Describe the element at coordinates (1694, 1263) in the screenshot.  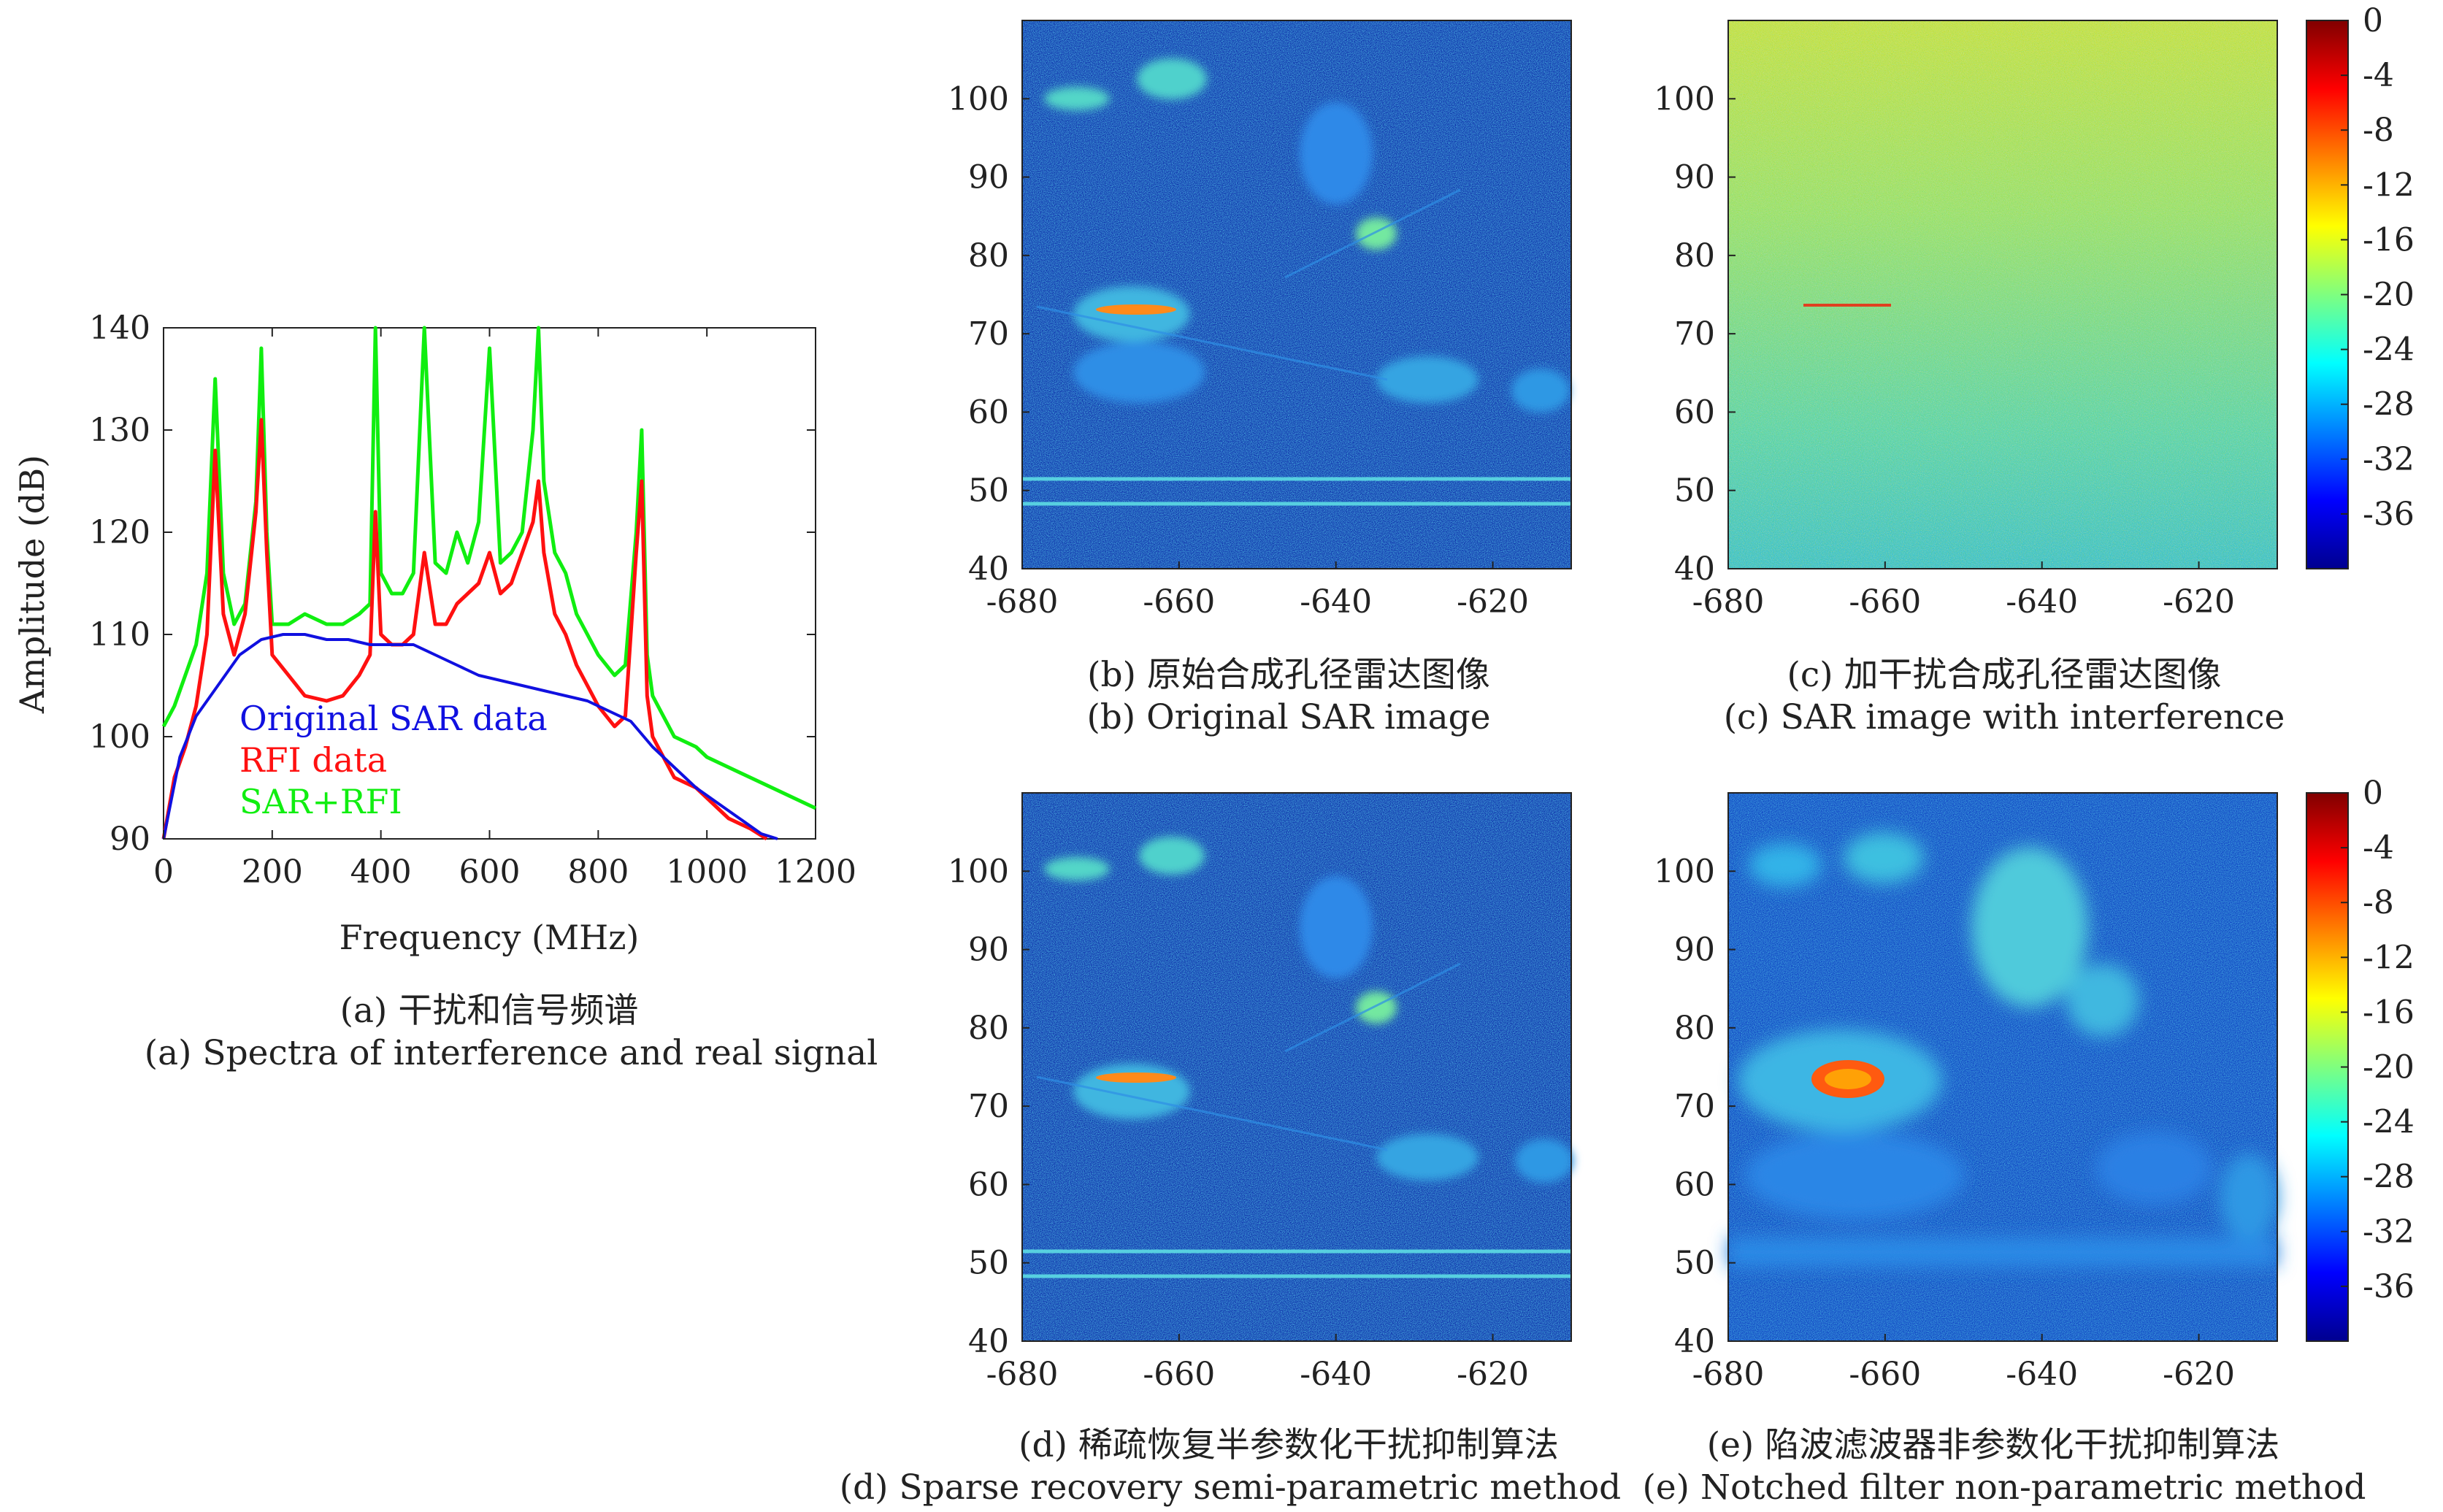
I see `heatmap-notched-y-tick-label: 50` at that location.